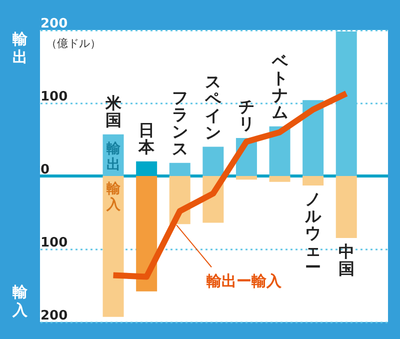  I want to click on series-label: 輸出, so click(113, 157).